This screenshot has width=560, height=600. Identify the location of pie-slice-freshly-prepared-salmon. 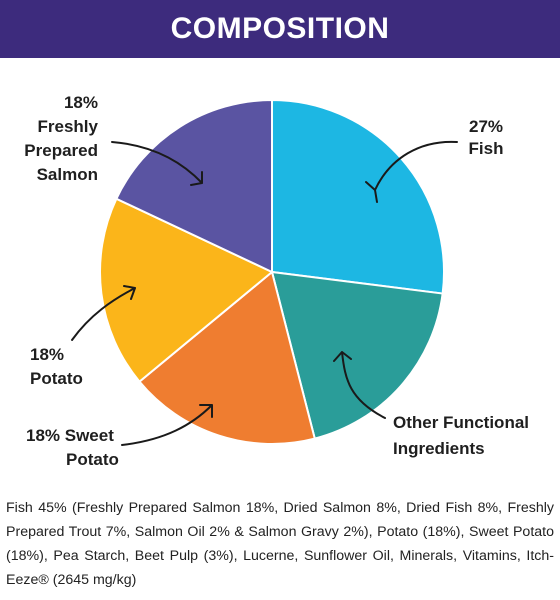
(194, 186).